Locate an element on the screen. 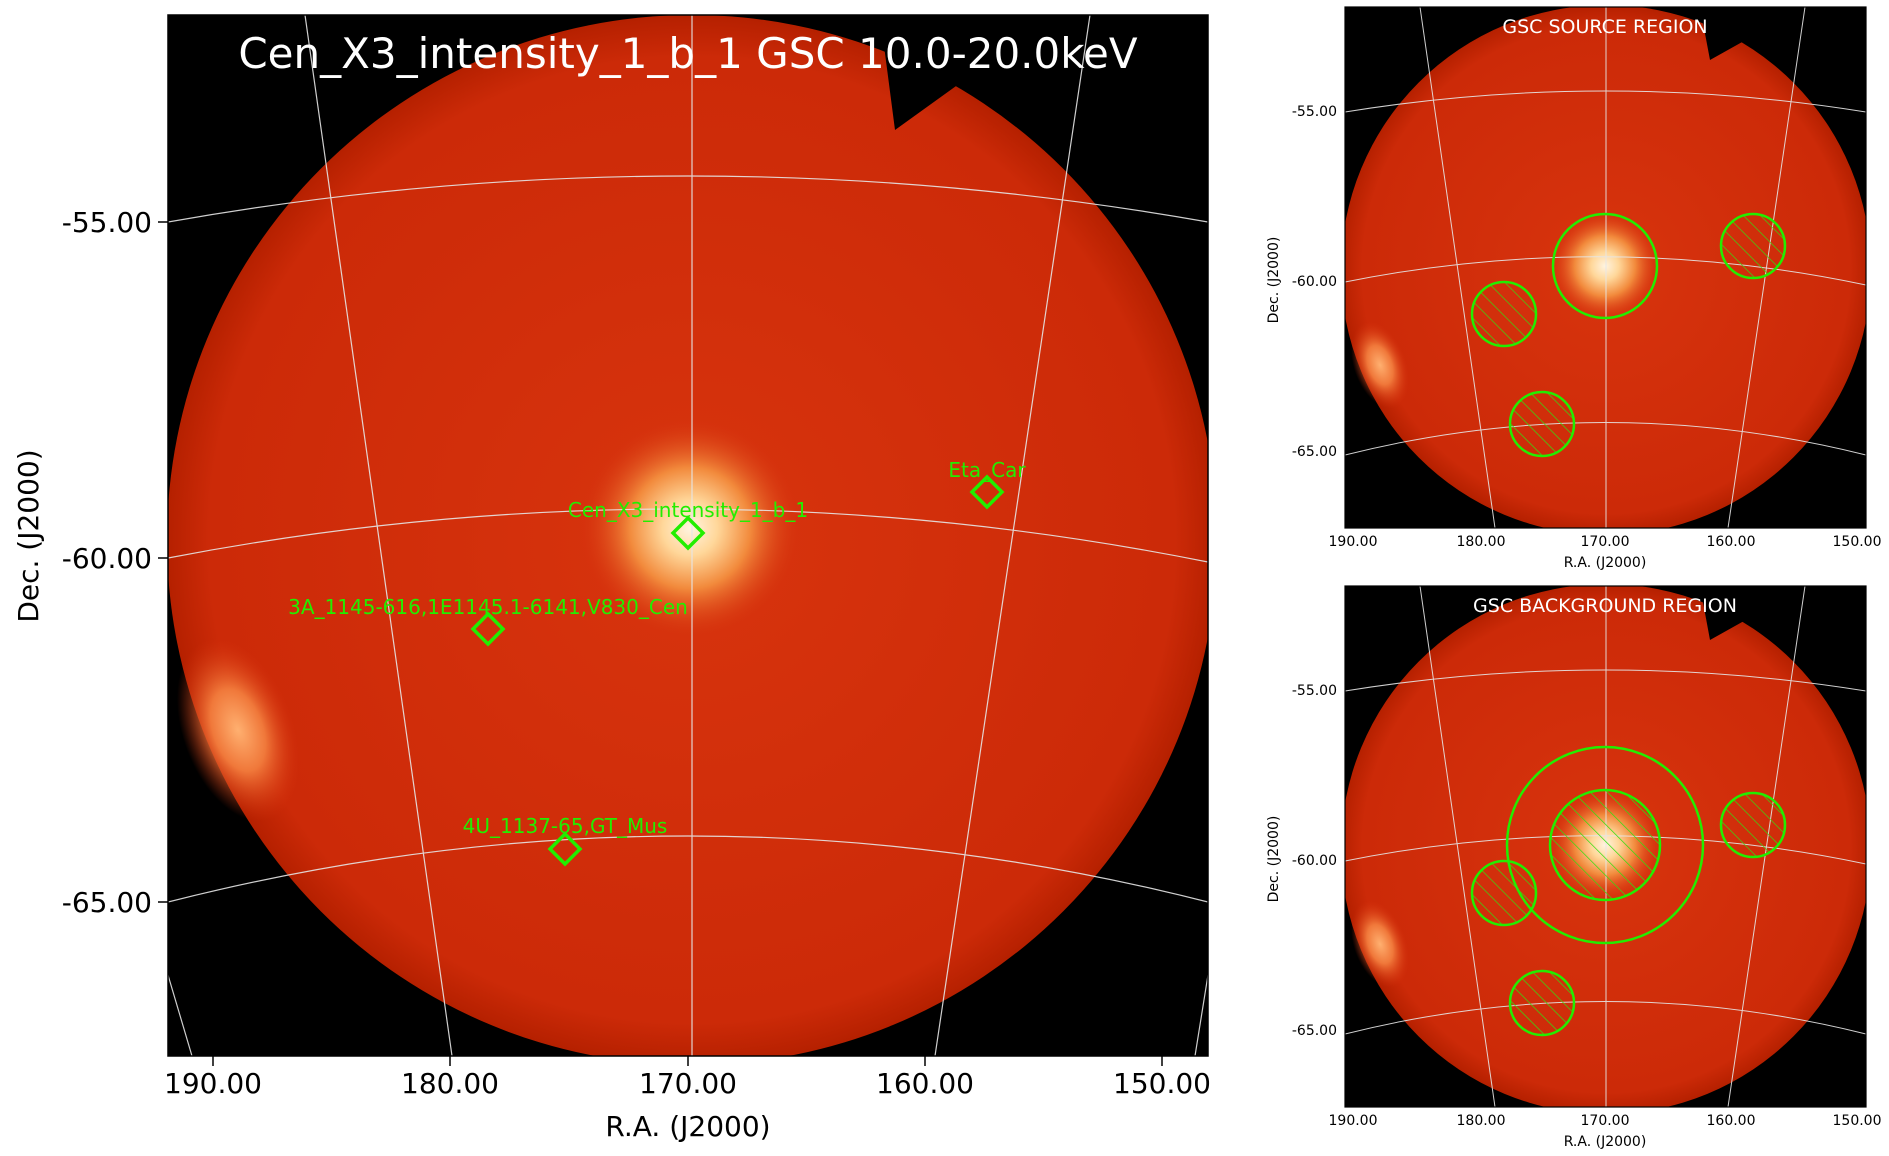 Image resolution: width=1889 pixels, height=1156 pixels. src-source-circle is located at coordinates (1605, 266).